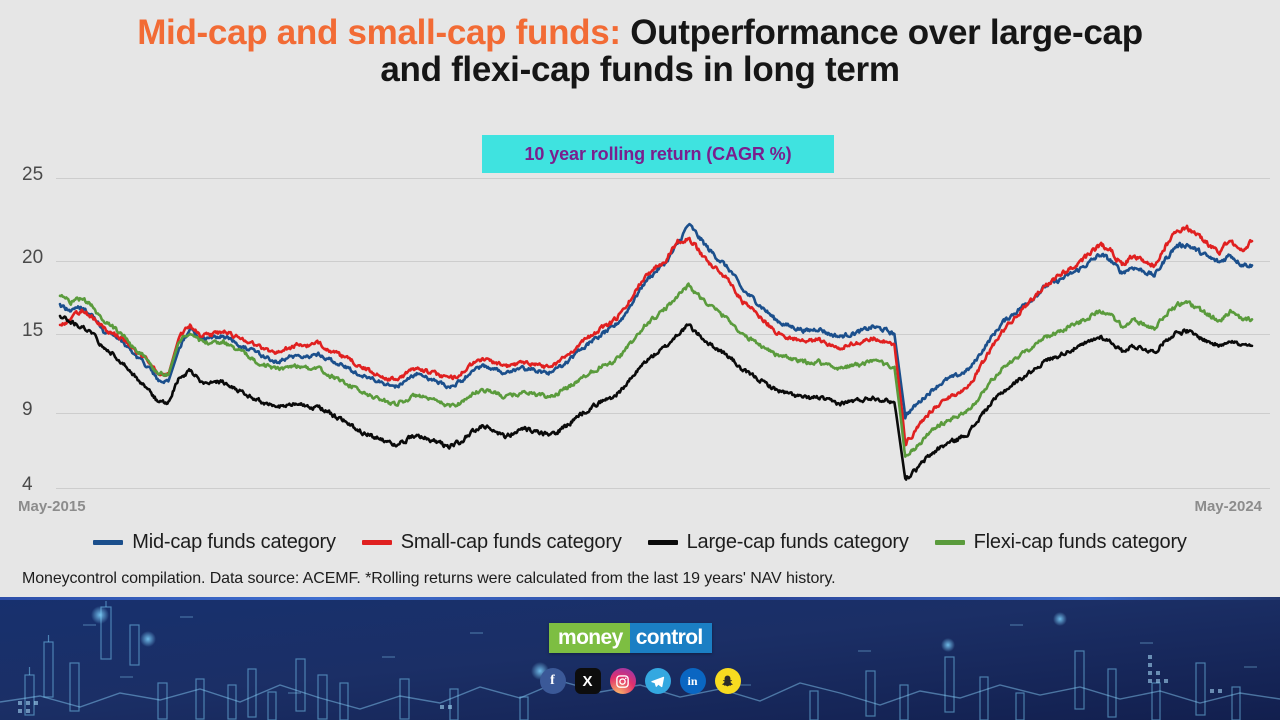 The width and height of the screenshot is (1280, 720). Describe the element at coordinates (511, 541) in the screenshot. I see `legend-label: Small-cap funds category` at that location.